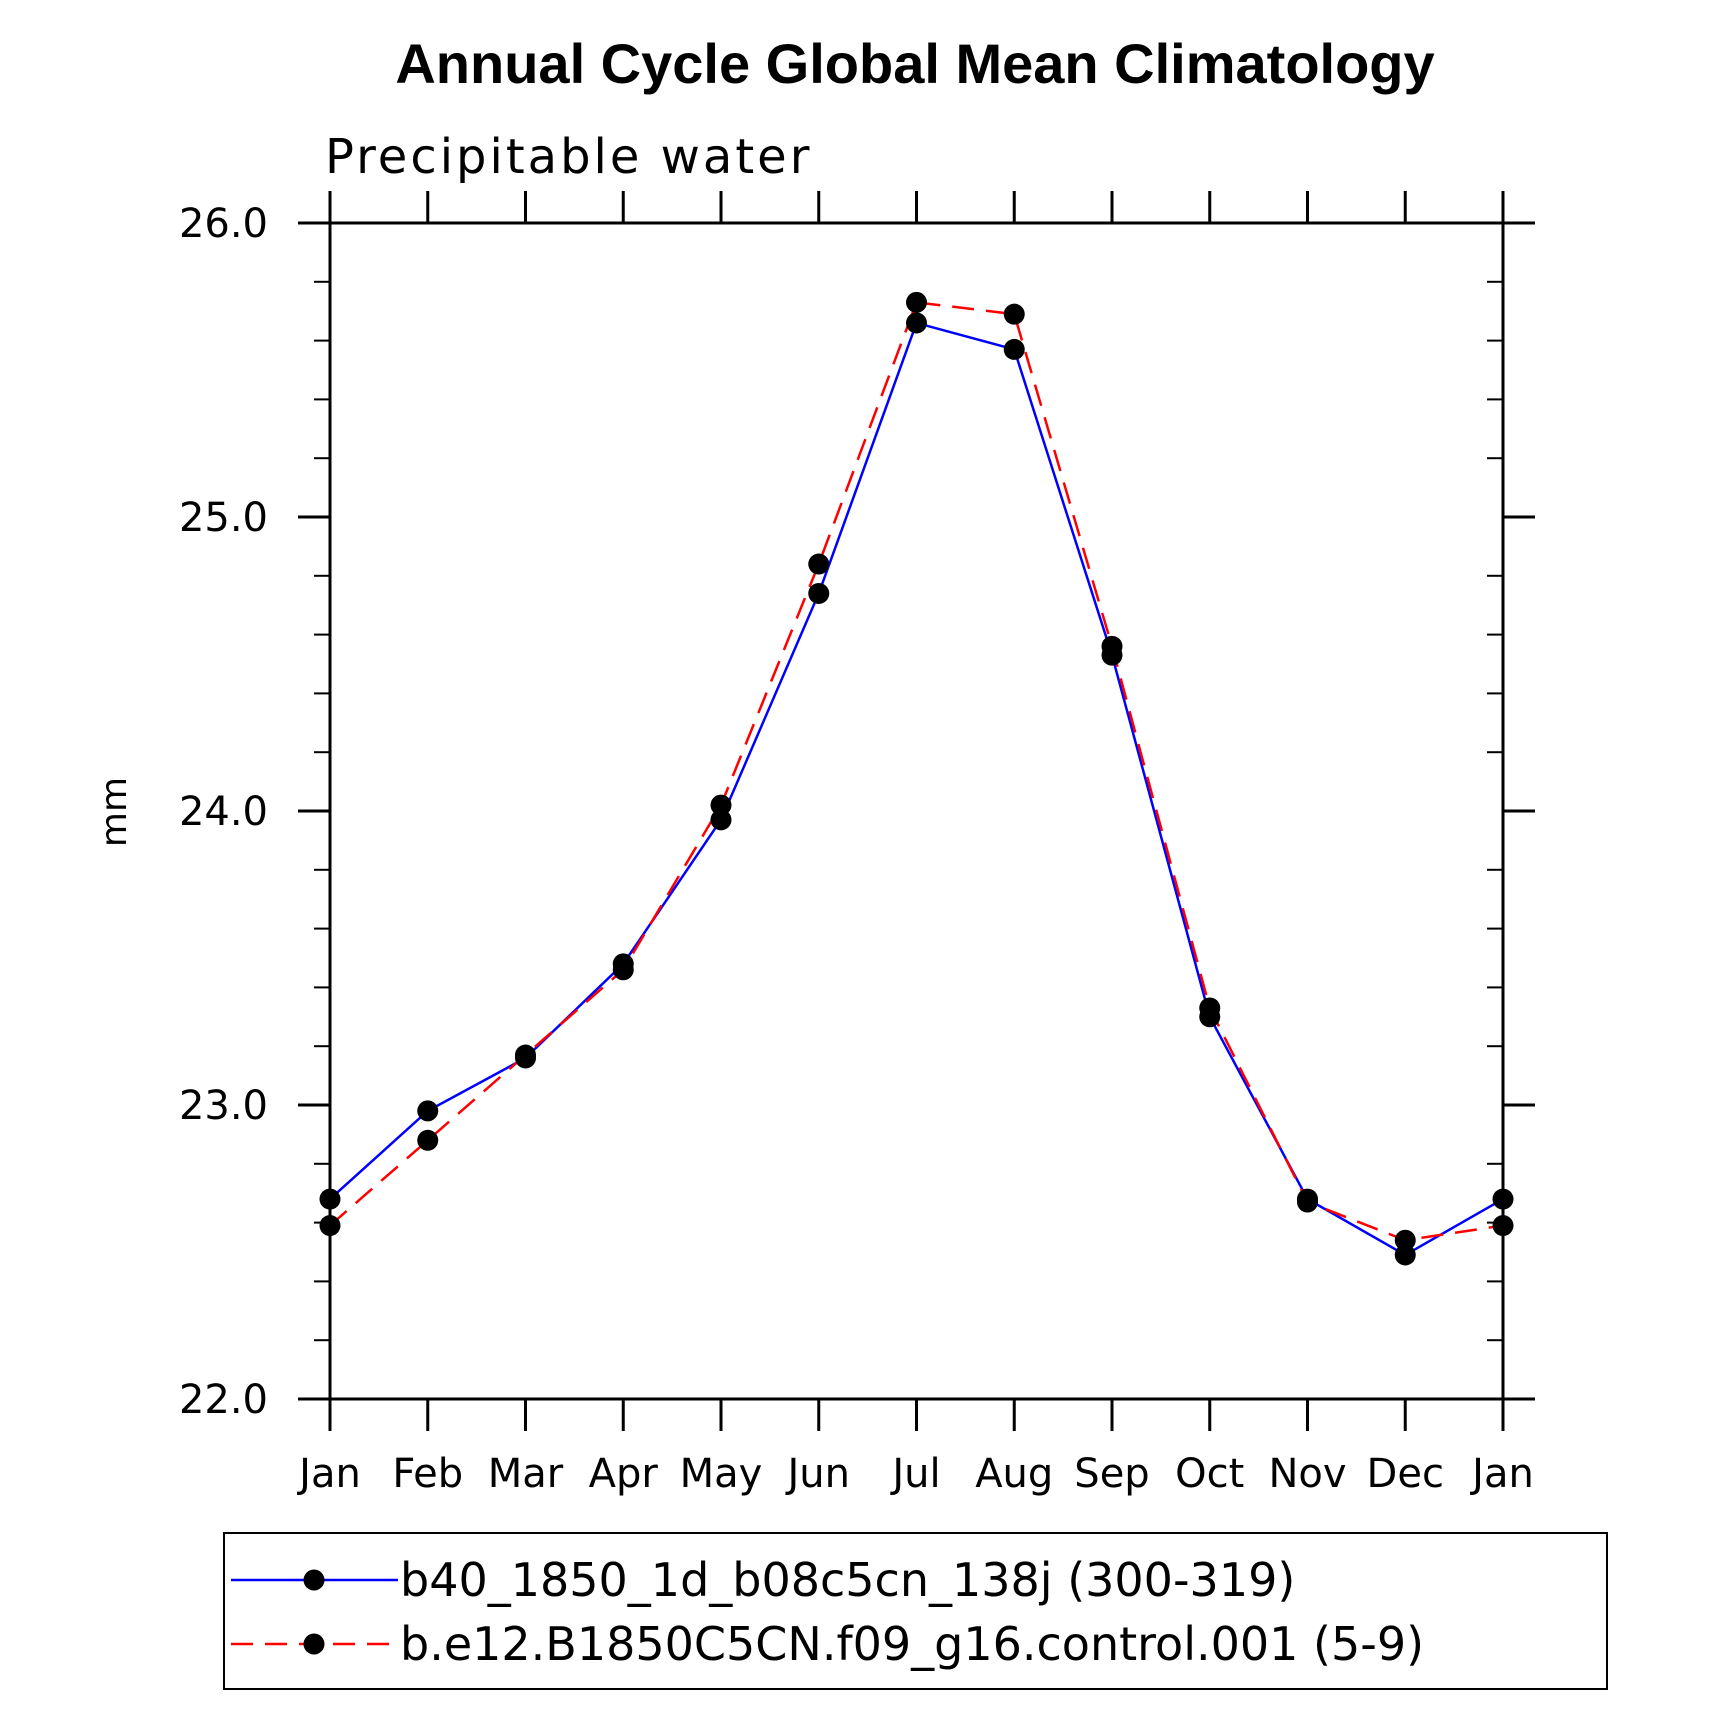 The height and width of the screenshot is (1725, 1710). I want to click on y-tick-label: 24.0, so click(223, 812).